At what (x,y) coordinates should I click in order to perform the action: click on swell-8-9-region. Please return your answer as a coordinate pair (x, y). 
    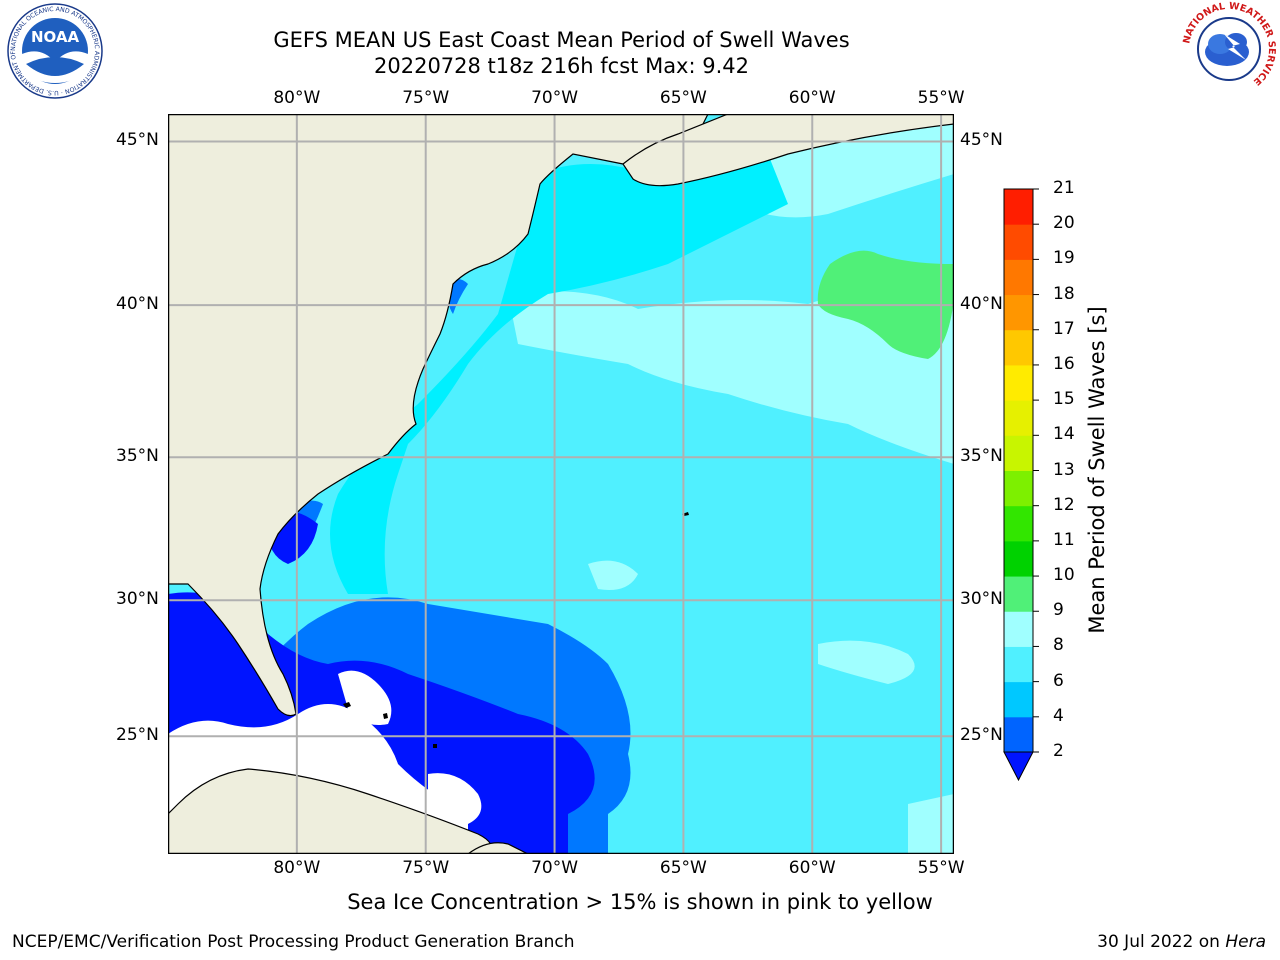
    Looking at the image, I should click on (731, 369).